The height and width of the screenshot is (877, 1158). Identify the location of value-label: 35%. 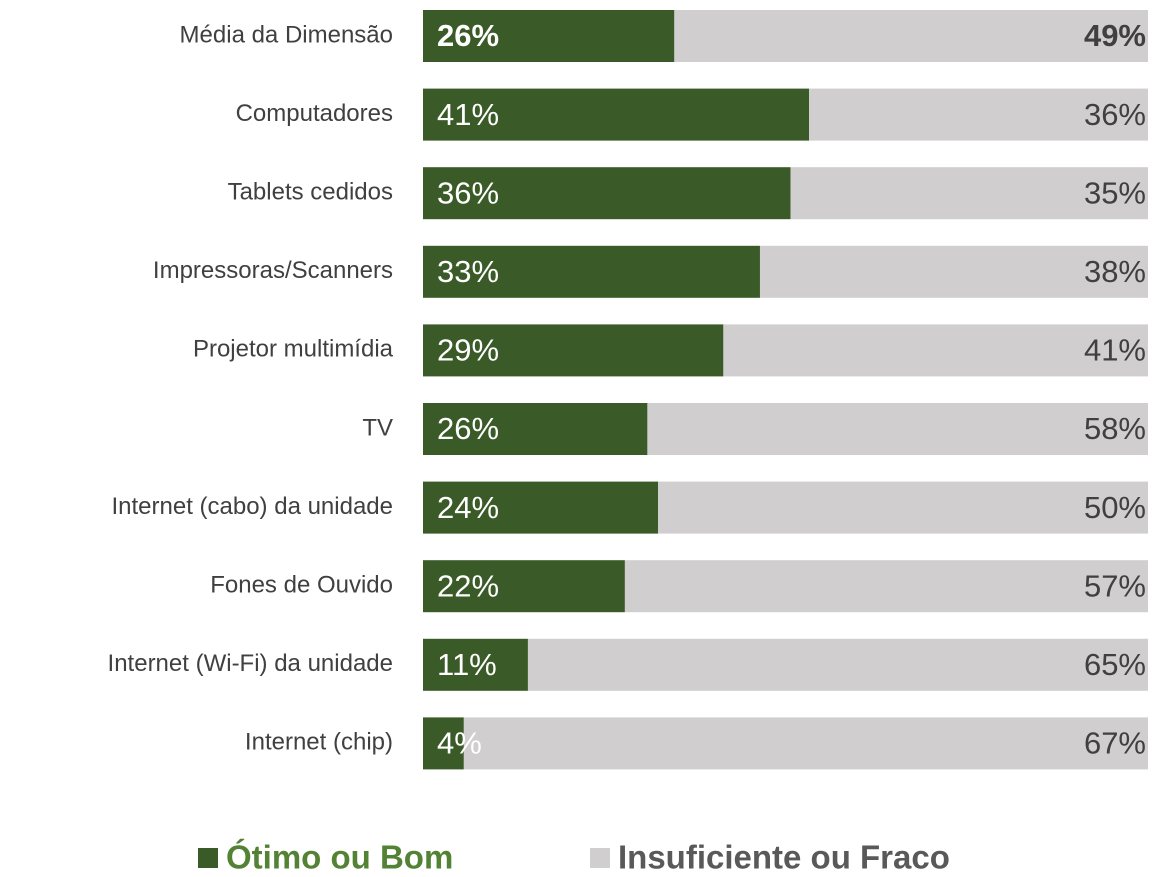
(1115, 192).